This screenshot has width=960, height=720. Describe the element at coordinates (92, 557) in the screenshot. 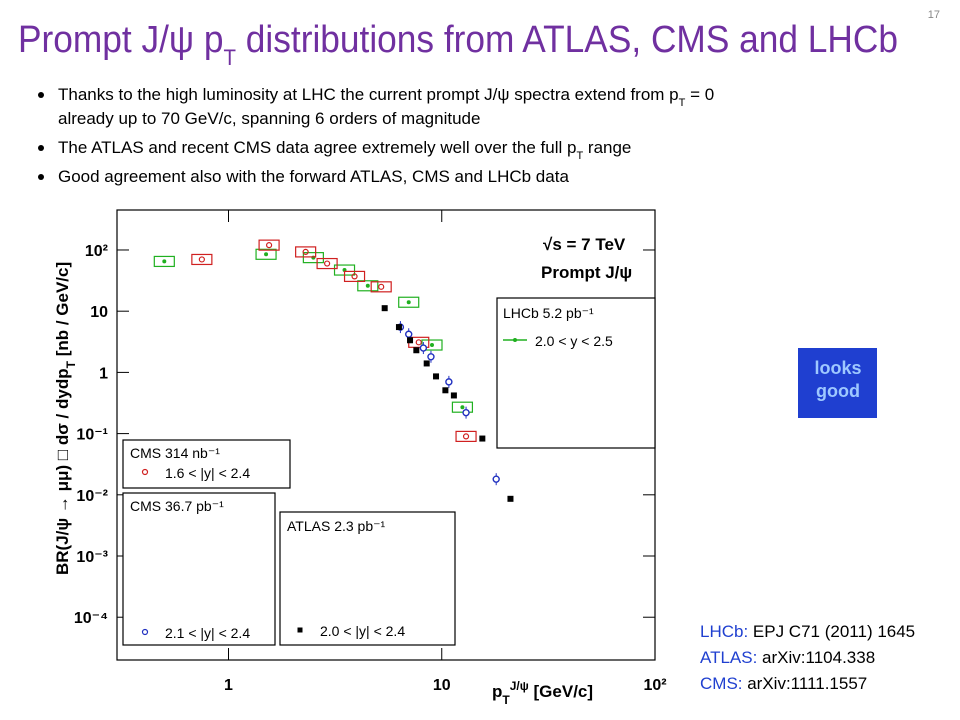

I see `y-tick-label: 10⁻³` at that location.